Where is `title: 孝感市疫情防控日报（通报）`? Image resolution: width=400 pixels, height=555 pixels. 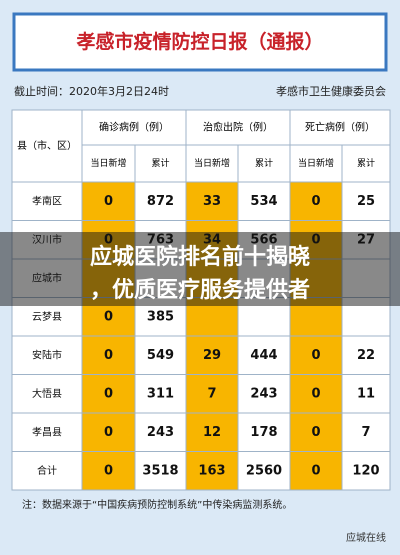 title: 孝感市疫情防控日报（通报） is located at coordinates (199, 41).